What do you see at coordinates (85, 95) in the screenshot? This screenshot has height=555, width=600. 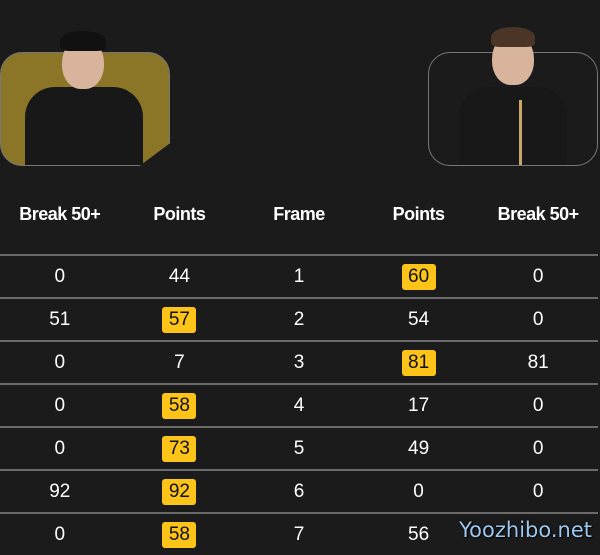 I see `left-player-figure` at bounding box center [85, 95].